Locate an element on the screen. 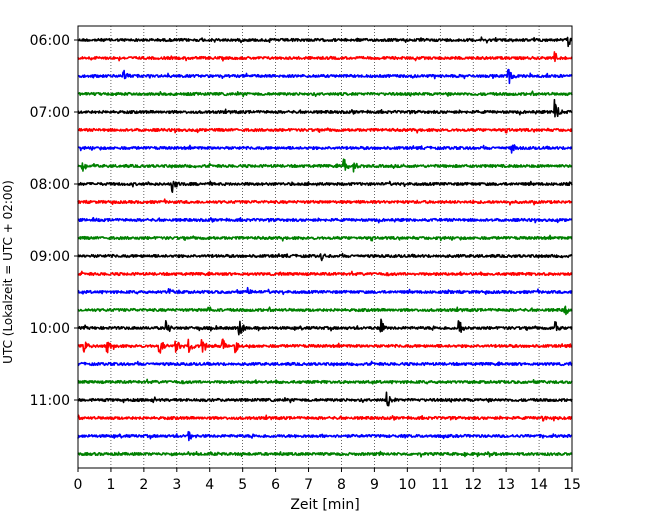 Image resolution: width=650 pixels, height=520 pixels. x-tick-label: 5 is located at coordinates (242, 485).